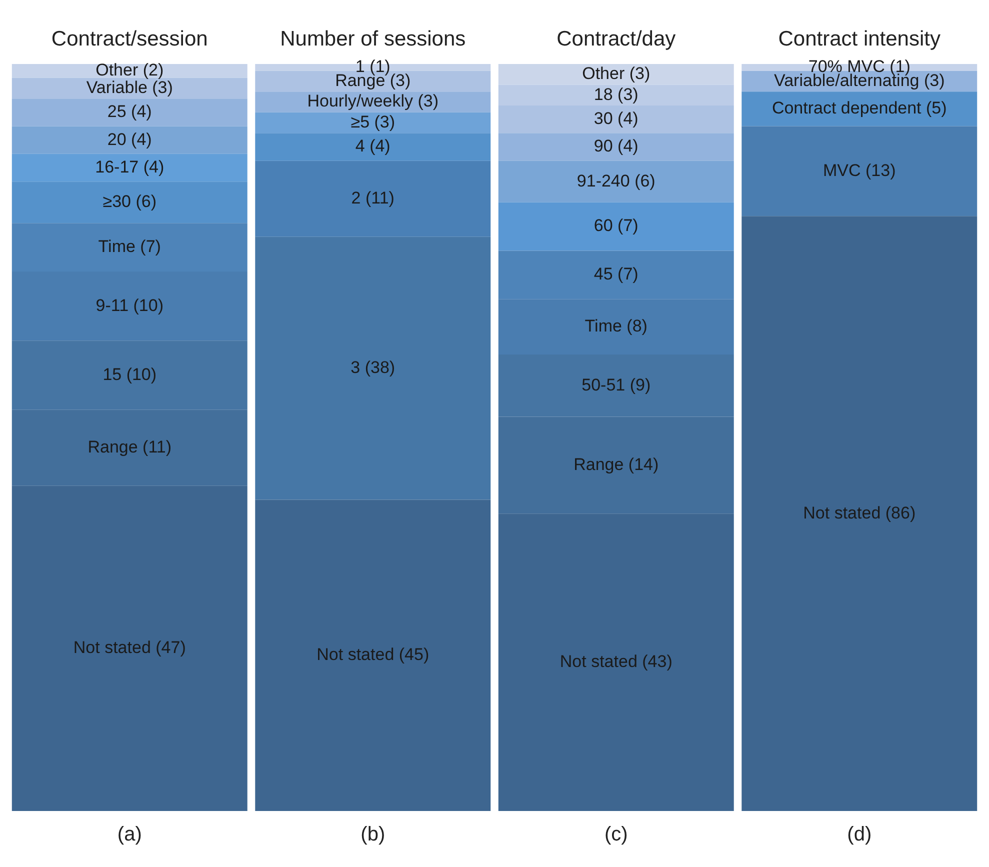  I want to click on data-label: 90 (4), so click(616, 146).